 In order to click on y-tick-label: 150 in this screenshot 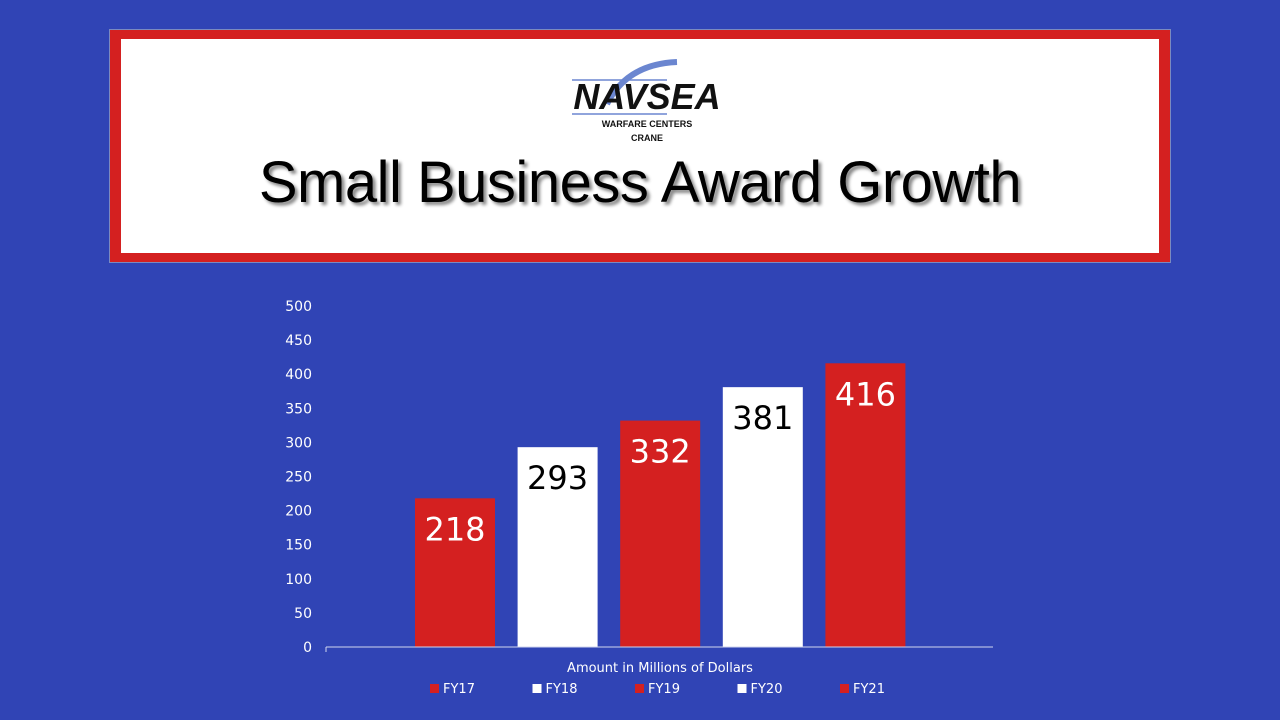, I will do `click(298, 546)`.